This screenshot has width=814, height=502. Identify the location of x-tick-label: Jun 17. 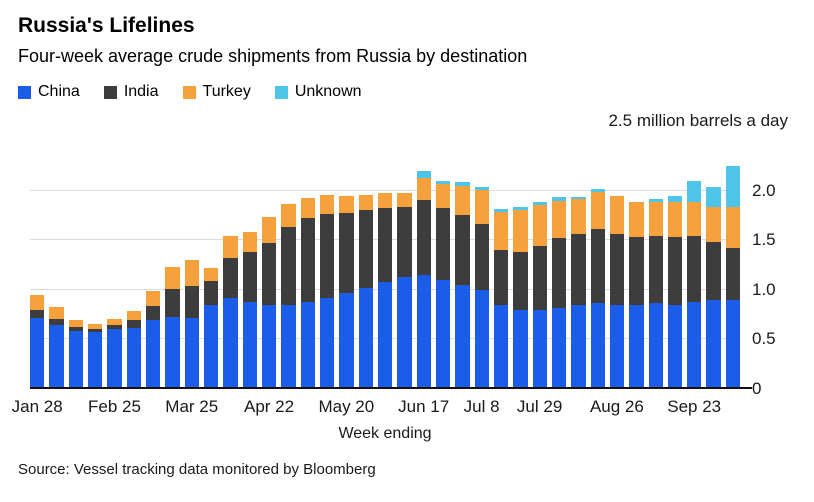
(424, 406).